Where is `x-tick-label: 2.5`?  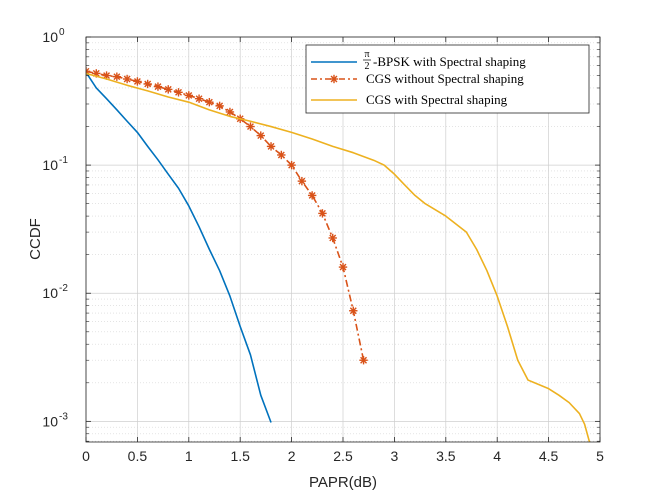 x-tick-label: 2.5 is located at coordinates (343, 456).